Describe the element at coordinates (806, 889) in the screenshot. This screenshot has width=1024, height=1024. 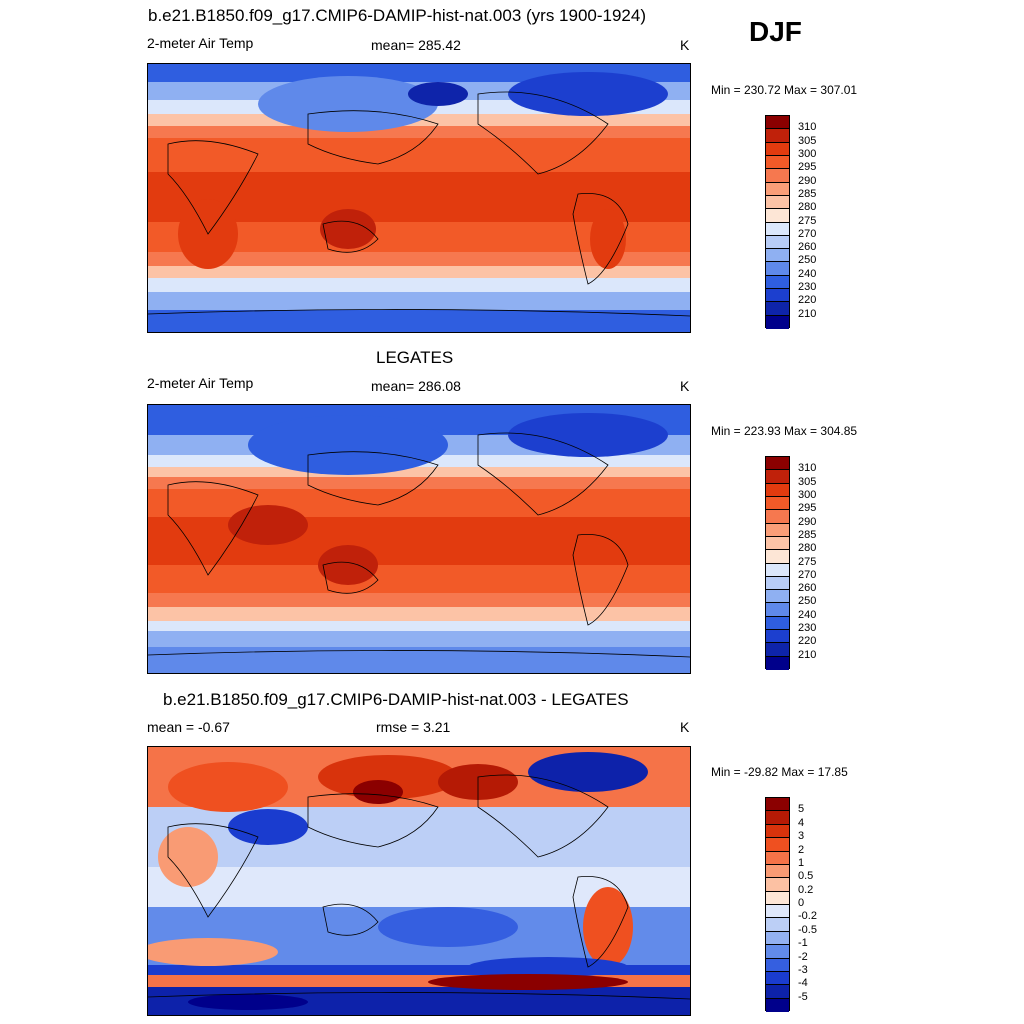
I see `panel3-colorbar-tick-label: 0.2` at that location.